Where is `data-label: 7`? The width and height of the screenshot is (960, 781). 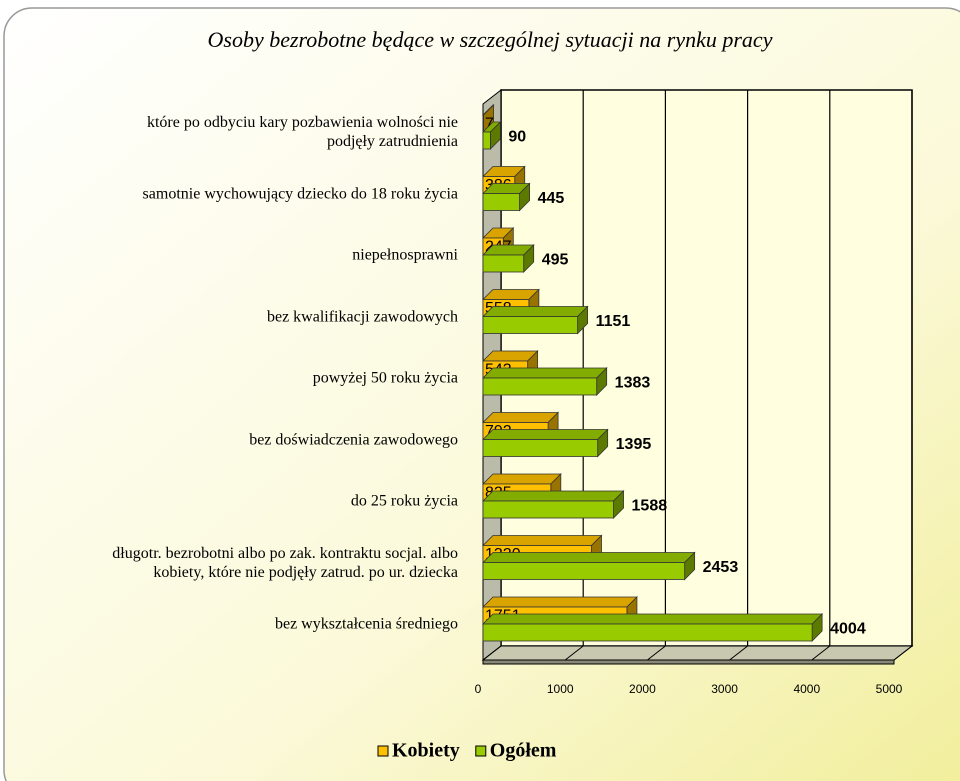
data-label: 7 is located at coordinates (489, 124).